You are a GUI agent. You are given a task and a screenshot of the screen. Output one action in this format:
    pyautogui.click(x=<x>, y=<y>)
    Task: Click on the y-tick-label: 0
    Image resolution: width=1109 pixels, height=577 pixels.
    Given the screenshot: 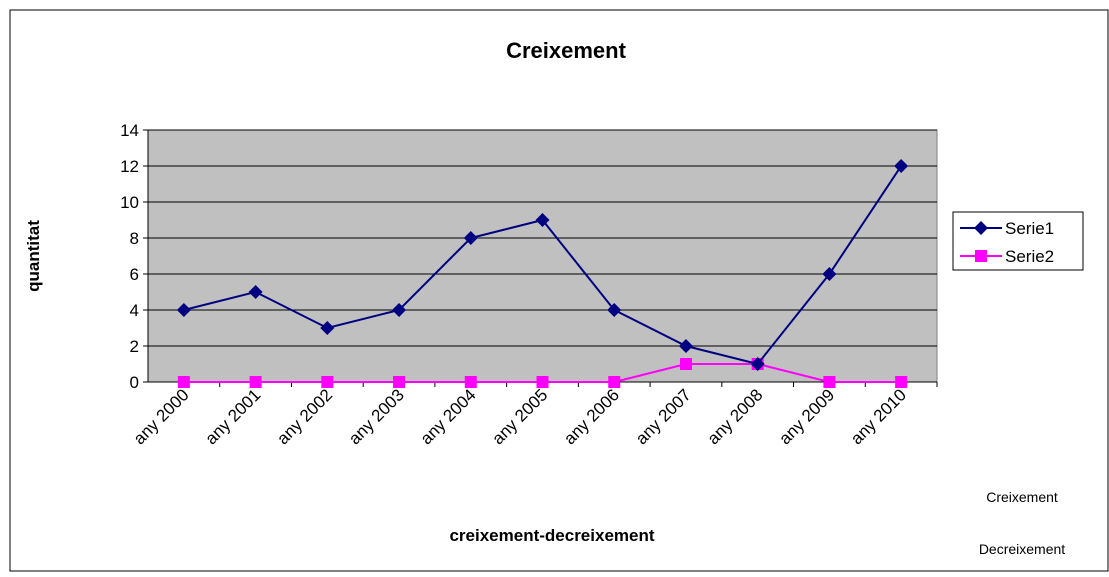 What is the action you would take?
    pyautogui.click(x=134, y=382)
    